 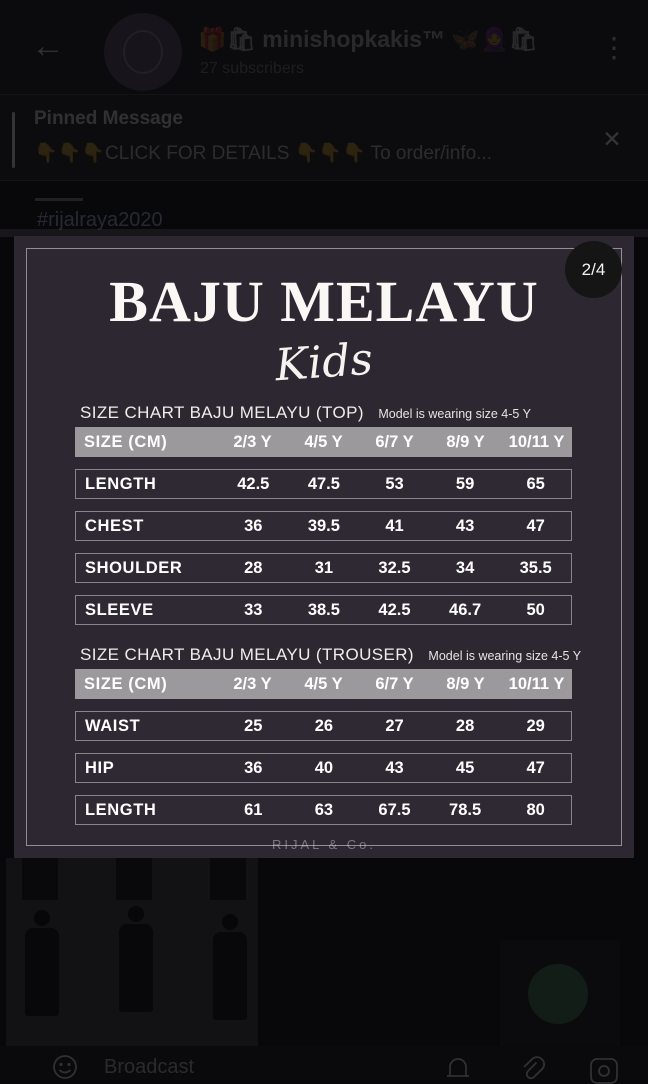 What do you see at coordinates (614, 47) in the screenshot?
I see `overflow-menu-icon: ⋮` at bounding box center [614, 47].